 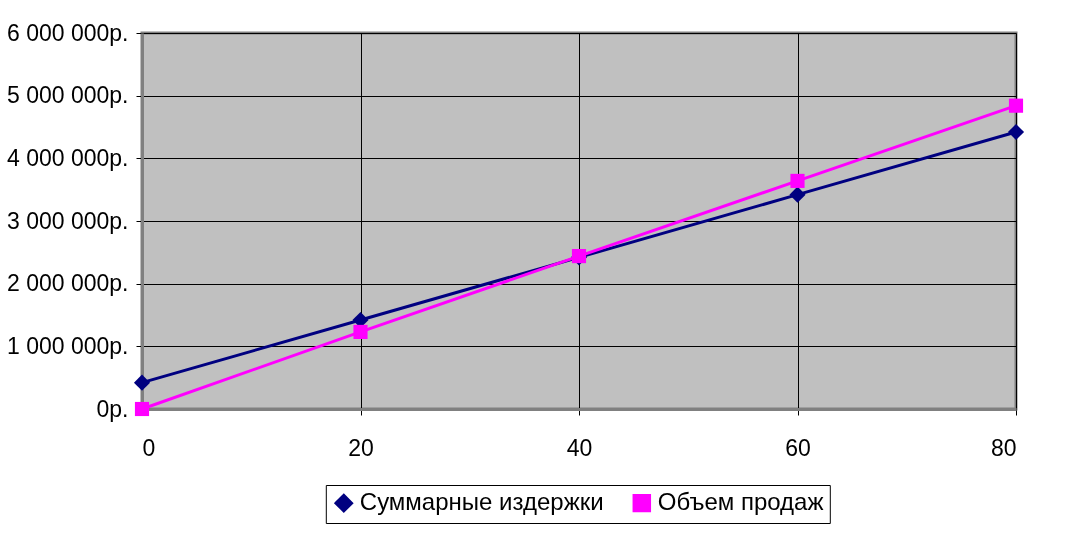 I want to click on y-tick-label: 2 000 000р., so click(x=67, y=283).